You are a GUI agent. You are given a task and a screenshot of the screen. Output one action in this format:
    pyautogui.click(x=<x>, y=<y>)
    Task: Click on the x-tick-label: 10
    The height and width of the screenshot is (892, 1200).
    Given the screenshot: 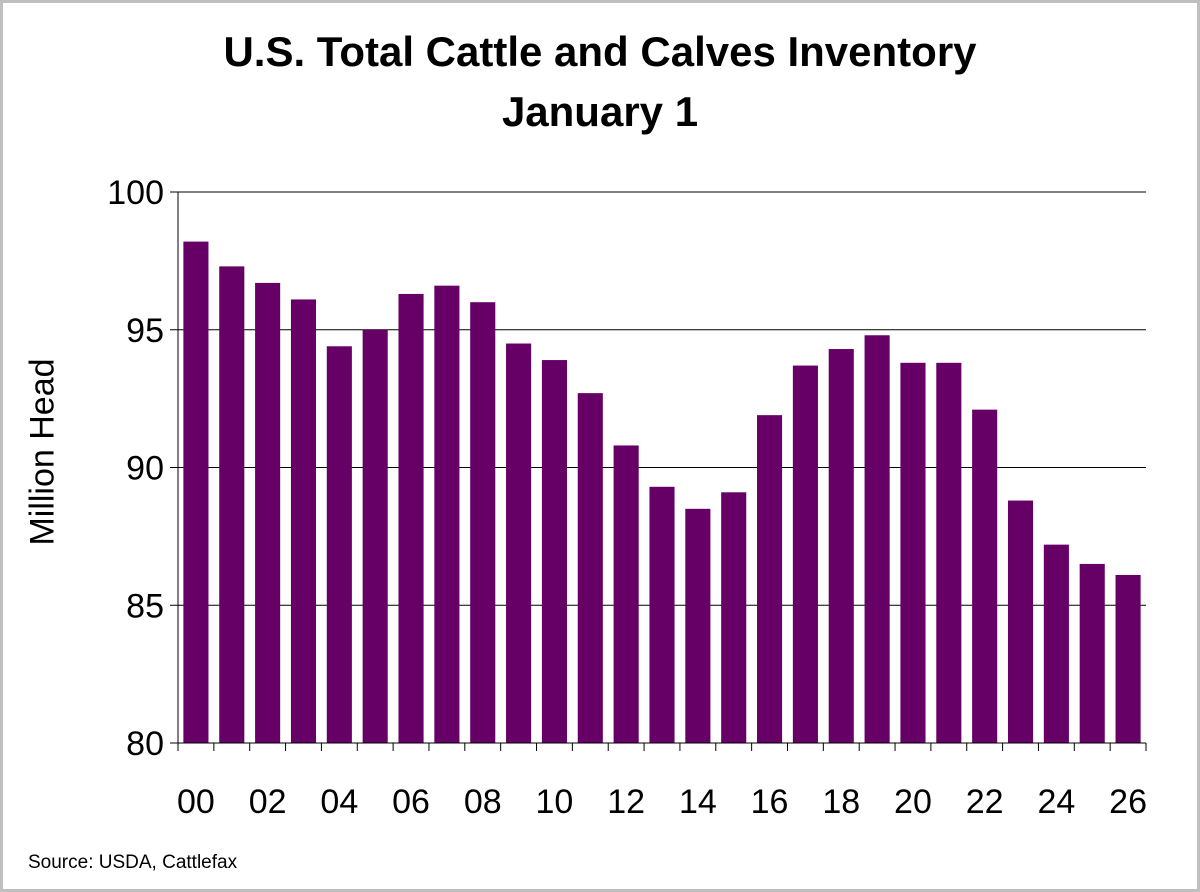 What is the action you would take?
    pyautogui.click(x=555, y=802)
    